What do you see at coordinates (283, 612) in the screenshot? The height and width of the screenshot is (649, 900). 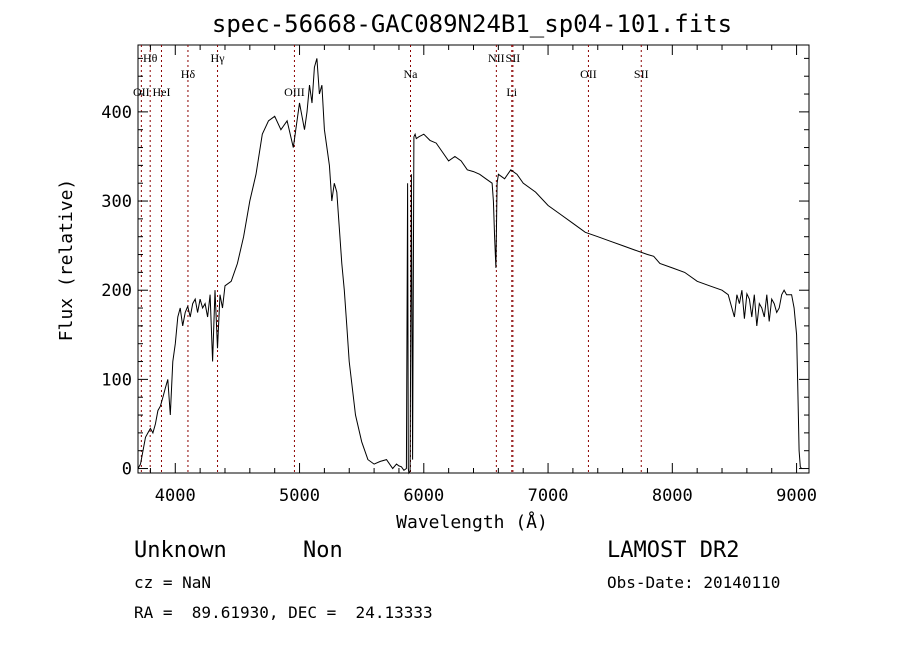 I see `coordinates-label: RA = 89.61930, DEC = 24.13333` at bounding box center [283, 612].